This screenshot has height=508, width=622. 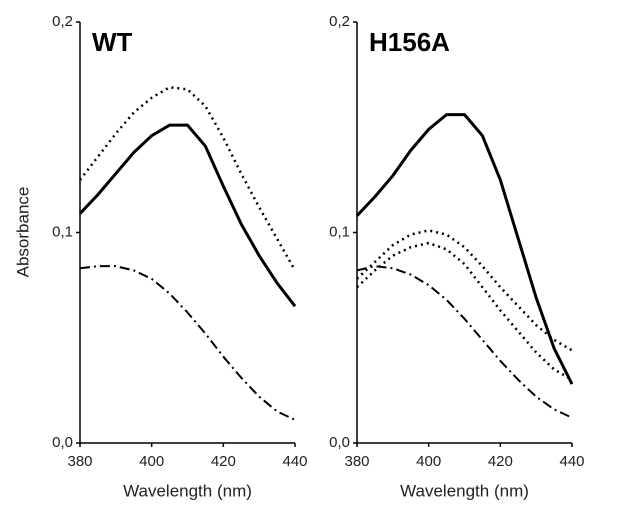 I want to click on y-axis-label: Absorbance, so click(x=22, y=232).